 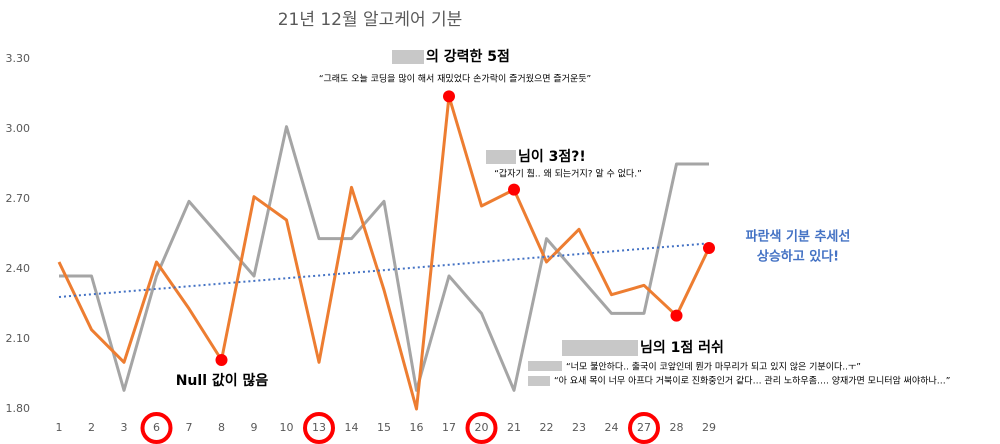 What do you see at coordinates (579, 427) in the screenshot?
I see `x-tick-label: 23` at bounding box center [579, 427].